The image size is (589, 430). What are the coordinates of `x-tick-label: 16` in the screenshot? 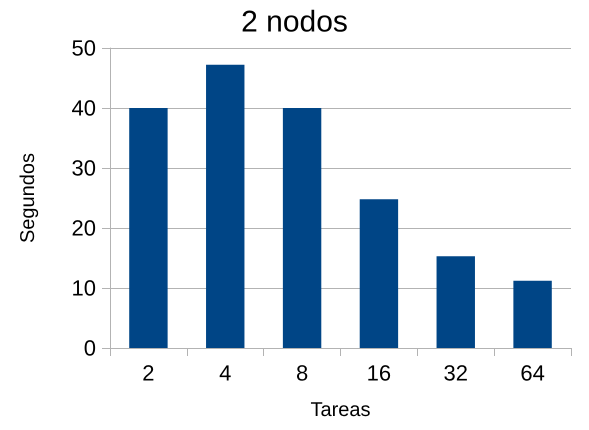 It's located at (379, 373).